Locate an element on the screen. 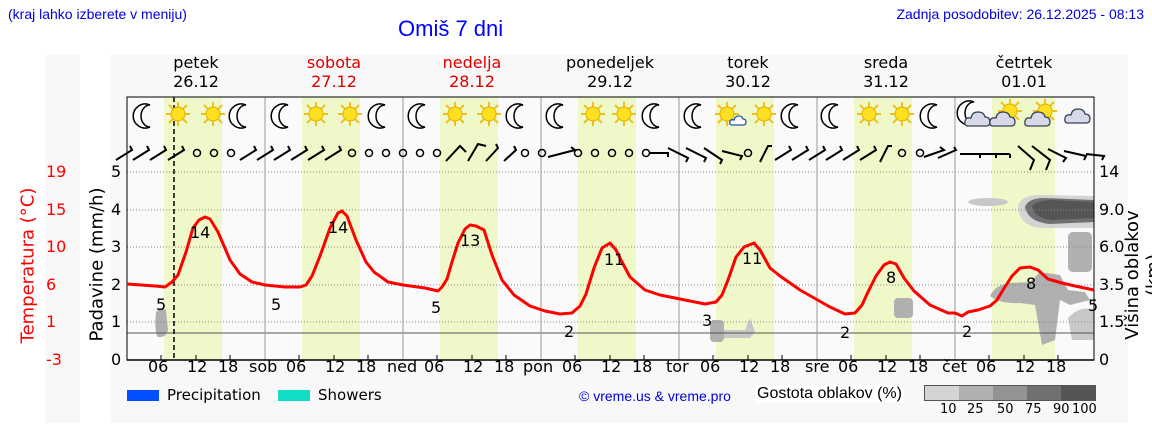 Image resolution: width=1152 pixels, height=443 pixels. scale-label: 25 is located at coordinates (975, 409).